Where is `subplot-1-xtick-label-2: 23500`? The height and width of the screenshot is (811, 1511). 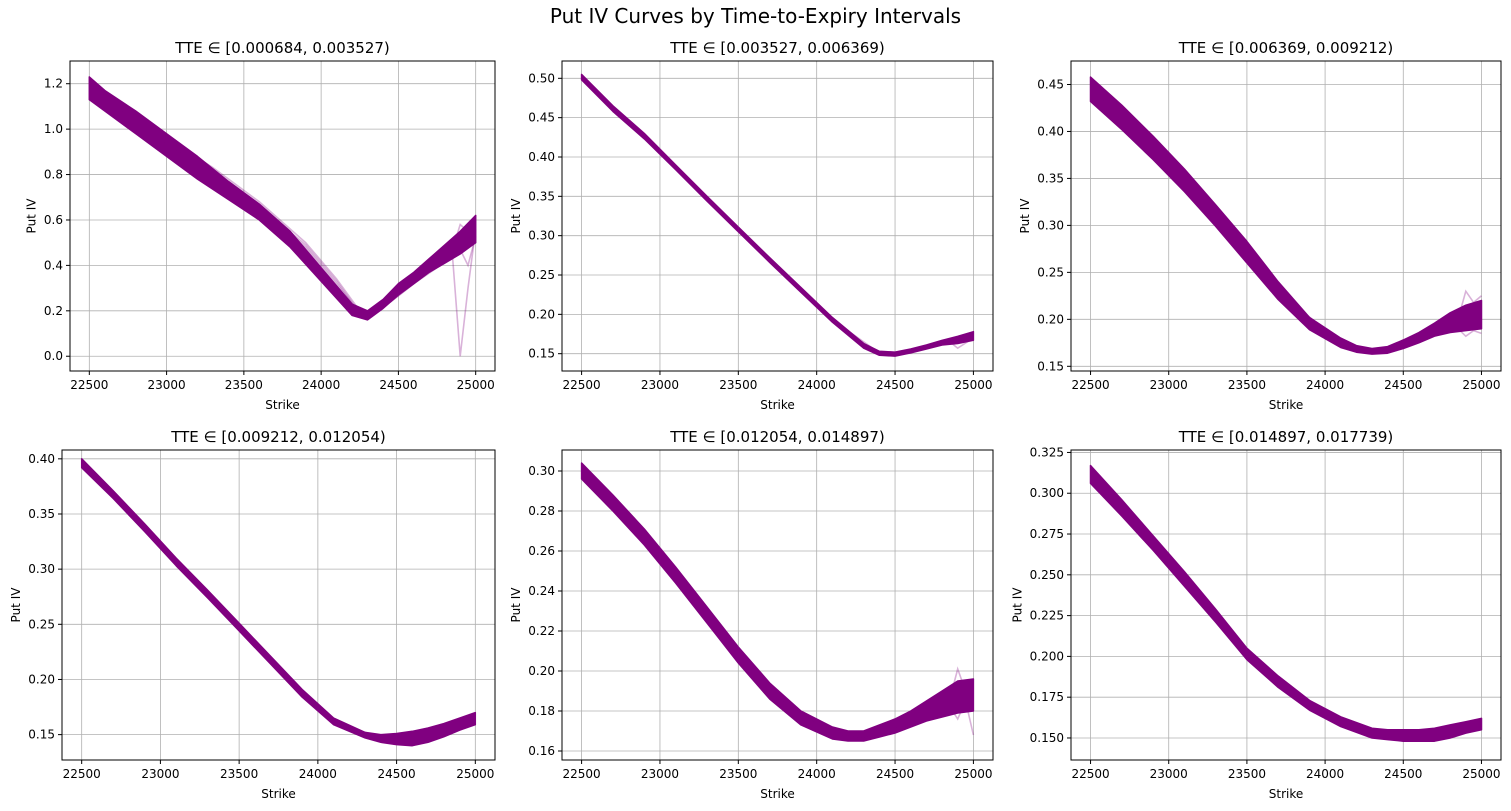 subplot-1-xtick-label-2: 23500 is located at coordinates (244, 385).